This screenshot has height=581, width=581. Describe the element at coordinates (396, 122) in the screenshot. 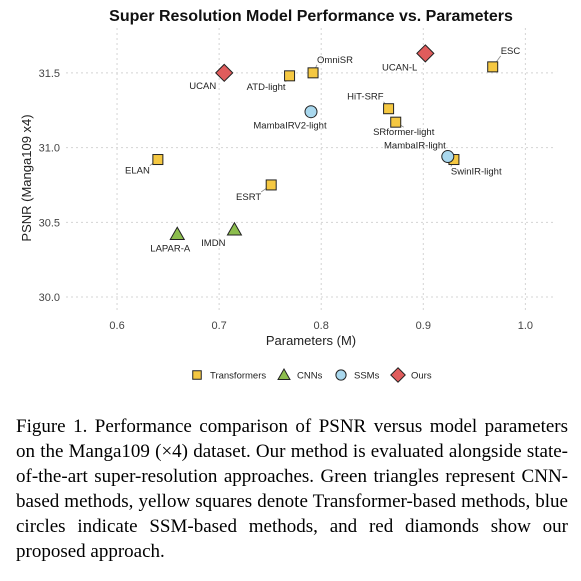

I see `point-srformer-light` at that location.